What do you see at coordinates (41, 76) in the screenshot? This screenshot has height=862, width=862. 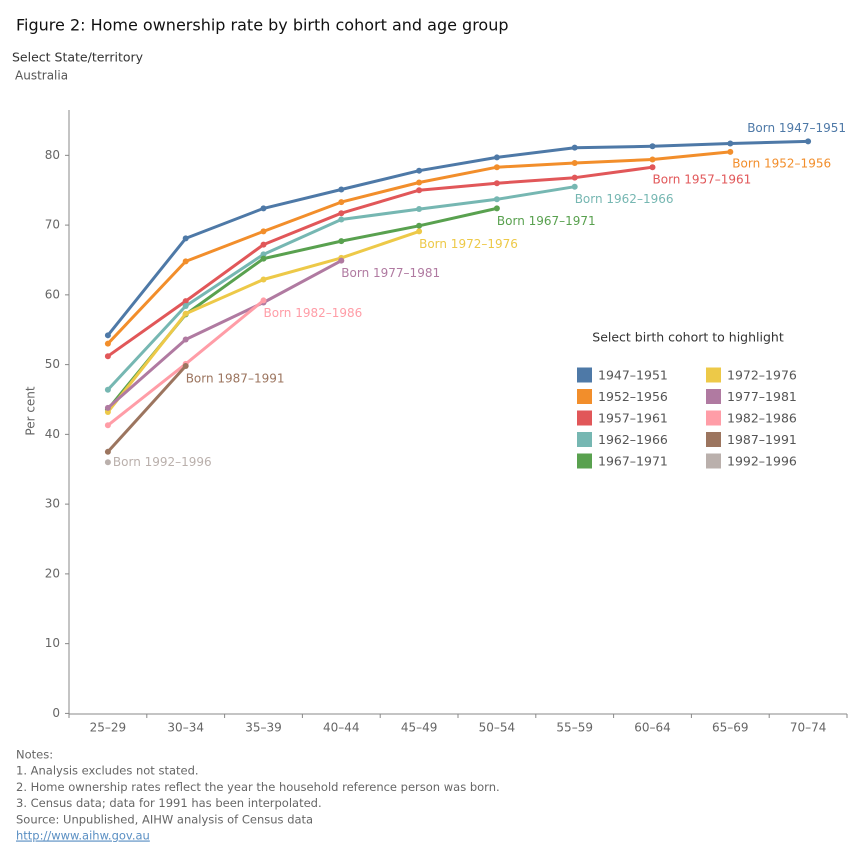 I see `filter-value: Australia` at bounding box center [41, 76].